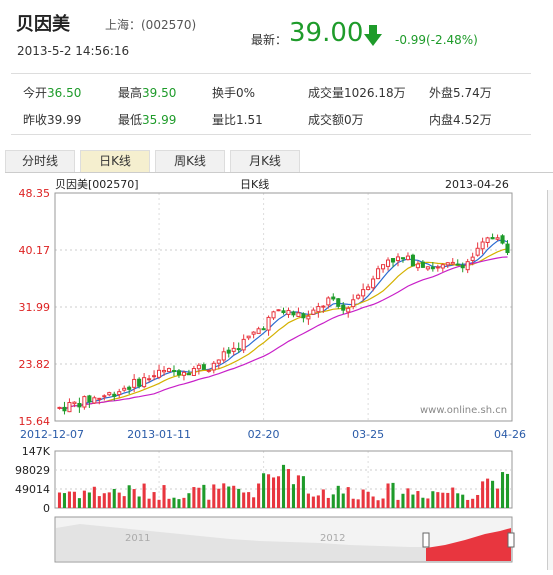  I want to click on prevclose-label: 昨收, so click(35, 120).